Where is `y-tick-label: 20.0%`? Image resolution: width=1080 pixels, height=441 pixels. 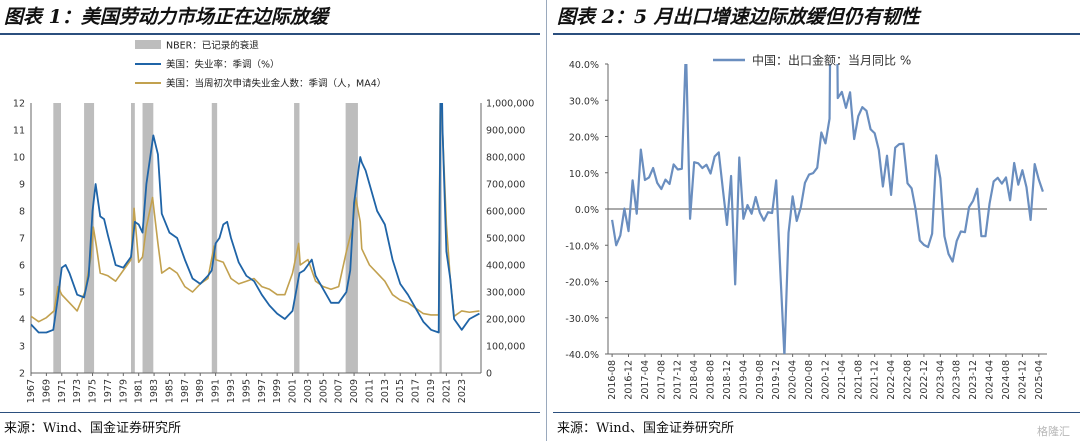 y-tick-label: 20.0% is located at coordinates (584, 138).